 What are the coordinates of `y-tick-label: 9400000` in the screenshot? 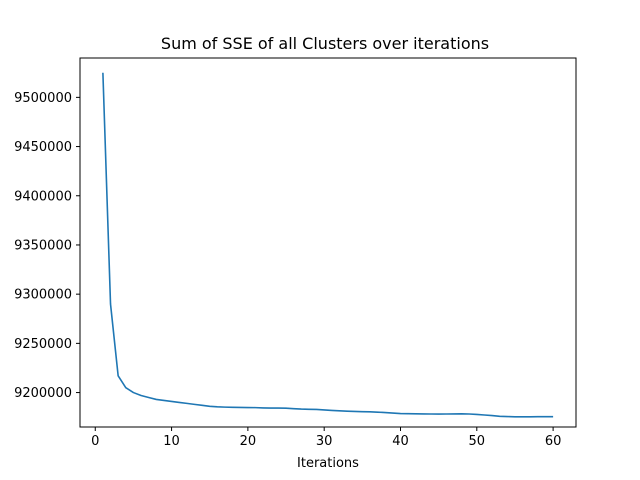 It's located at (43, 196).